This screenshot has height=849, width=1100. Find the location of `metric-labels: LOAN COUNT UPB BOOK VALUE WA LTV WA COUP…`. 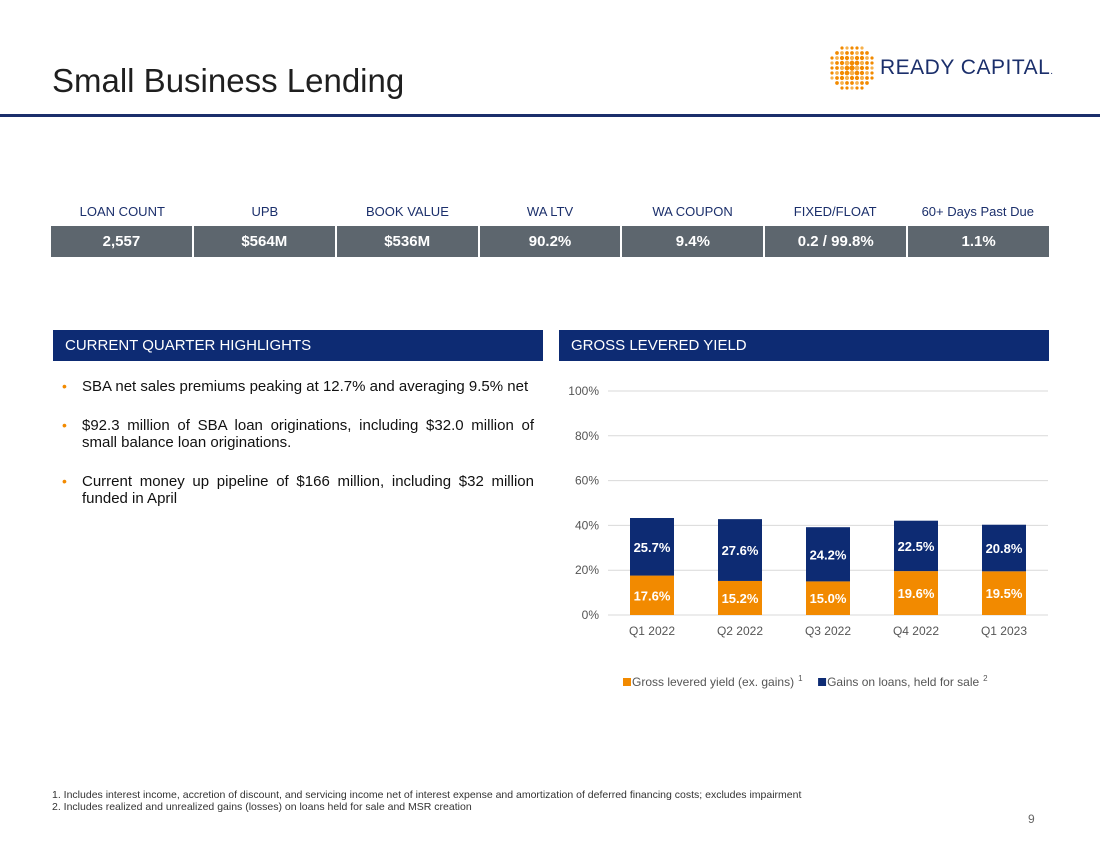

metric-labels: LOAN COUNT UPB BOOK VALUE WA LTV WA COUP… is located at coordinates (550, 212).